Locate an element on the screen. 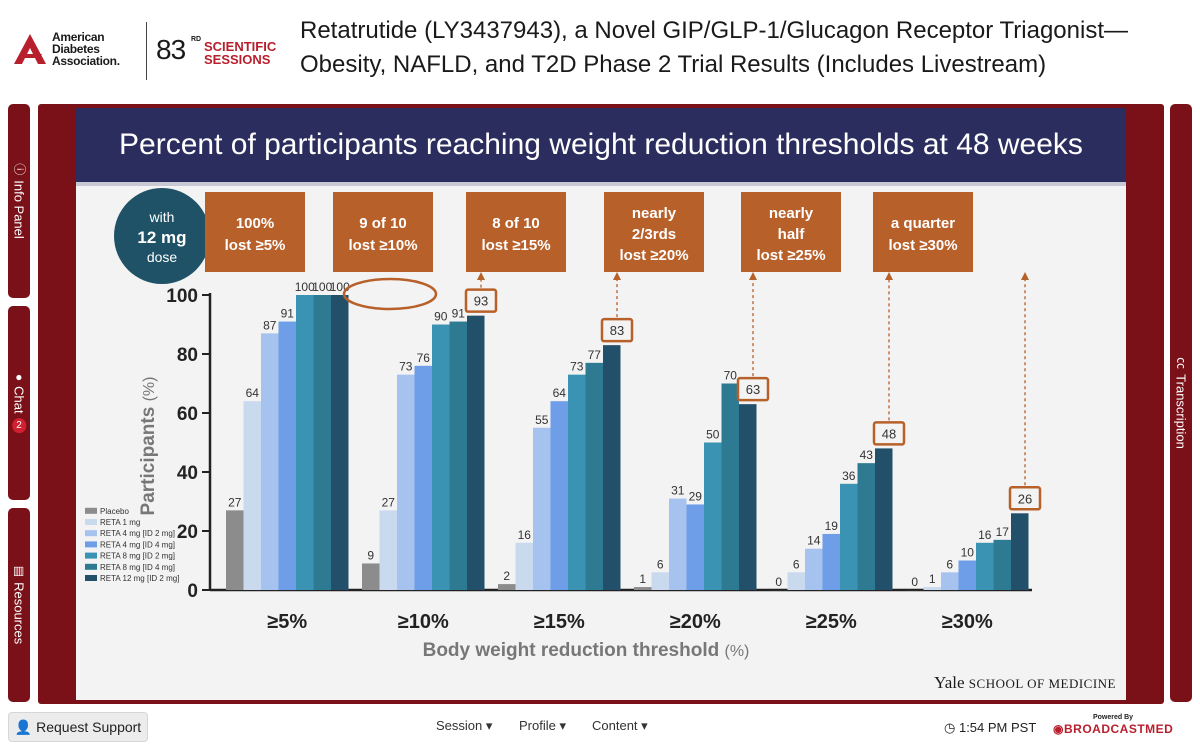  session-label: SCIENTIFIC SESSIONS is located at coordinates (240, 53).